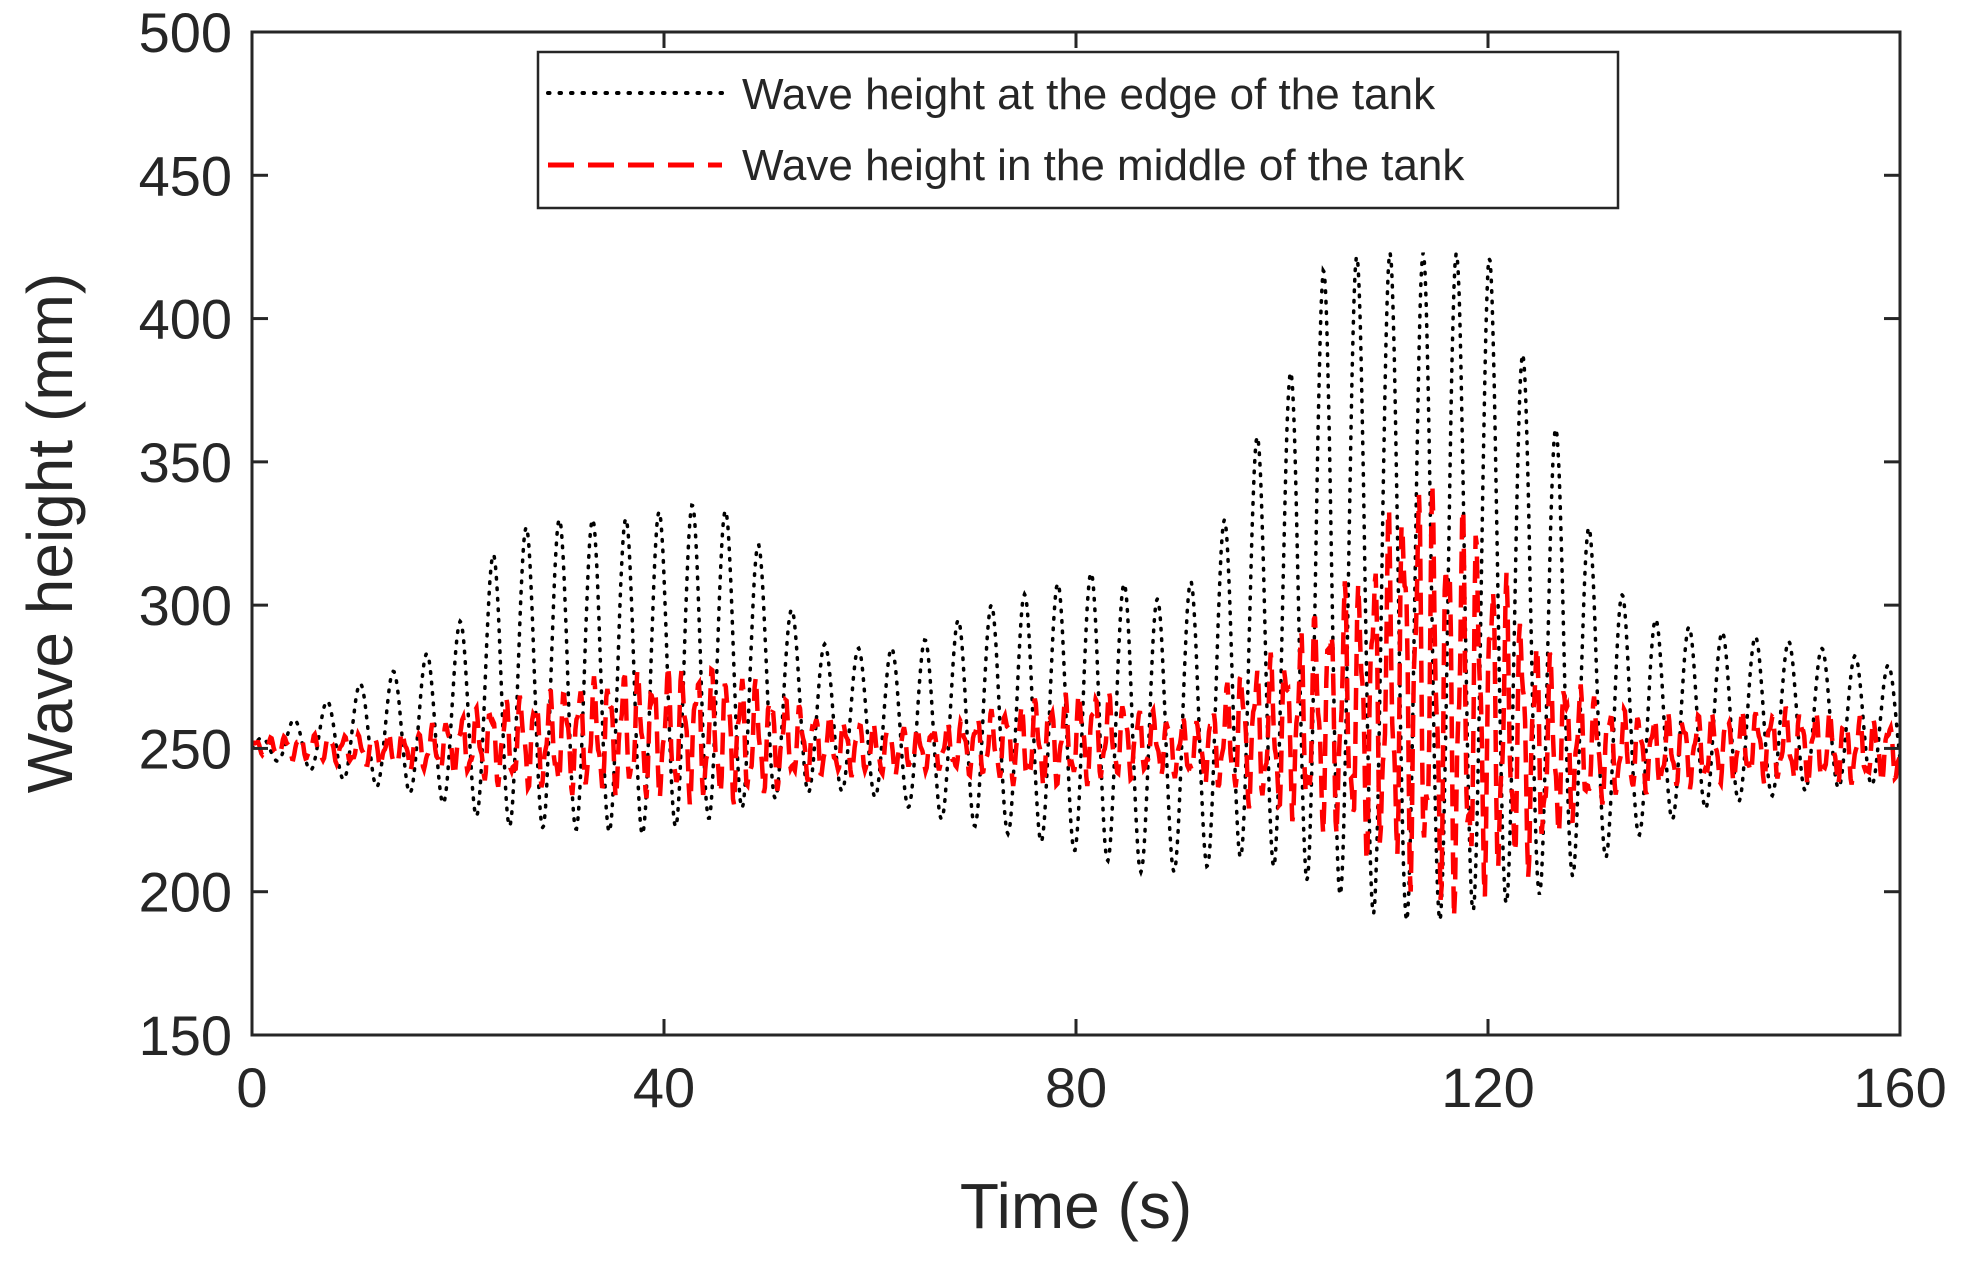 Image resolution: width=1971 pixels, height=1262 pixels. I want to click on y-tick-label: 200, so click(185, 892).